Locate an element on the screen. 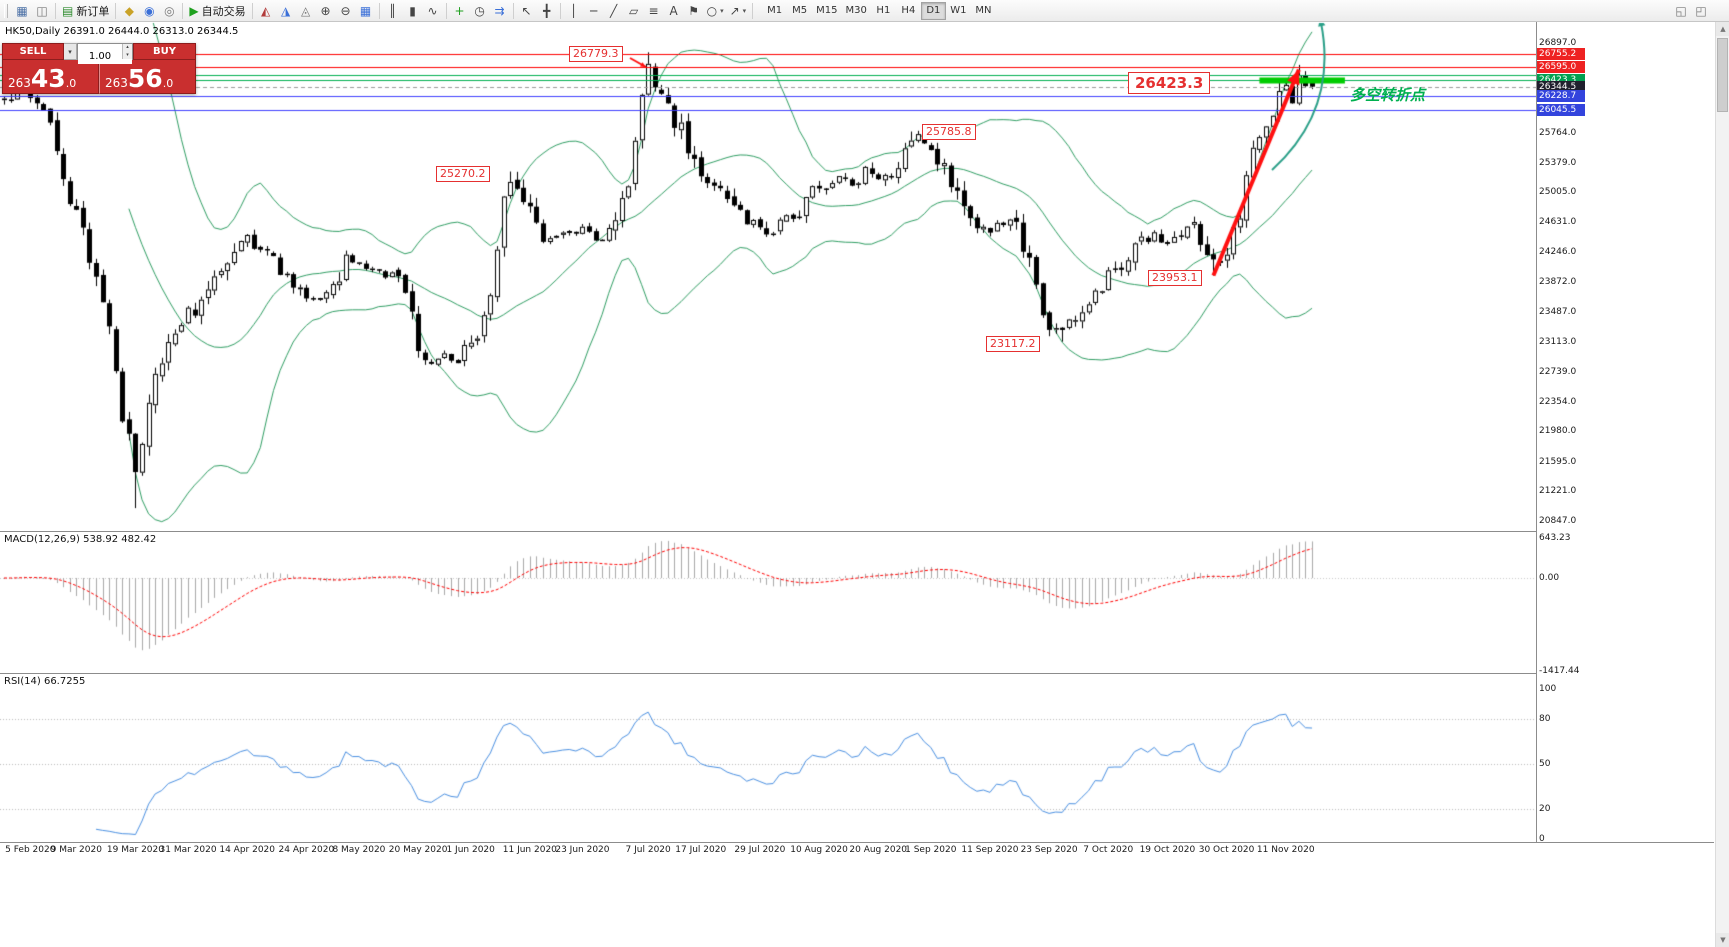 This screenshot has width=1729, height=947. buy-button: BUY is located at coordinates (164, 51).